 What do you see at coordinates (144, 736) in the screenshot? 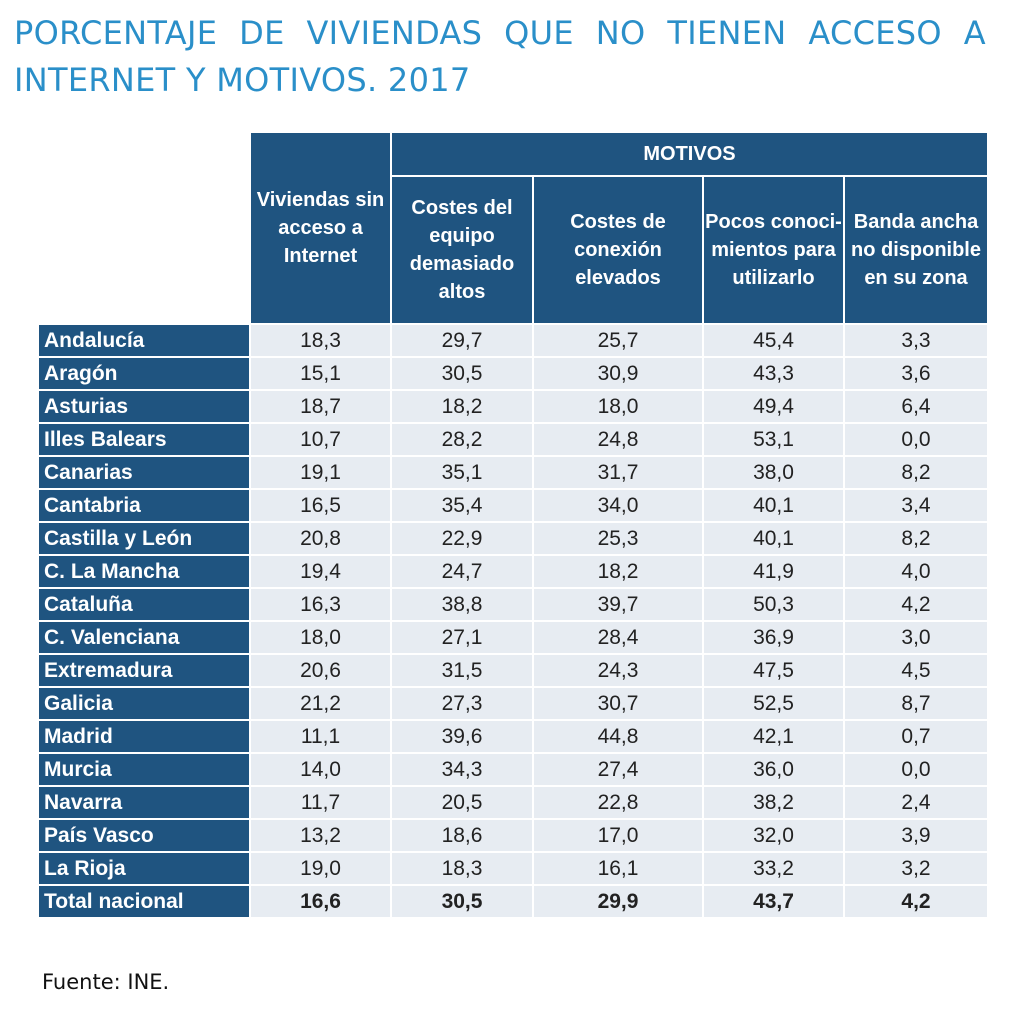
I see `region-label: Madrid` at bounding box center [144, 736].